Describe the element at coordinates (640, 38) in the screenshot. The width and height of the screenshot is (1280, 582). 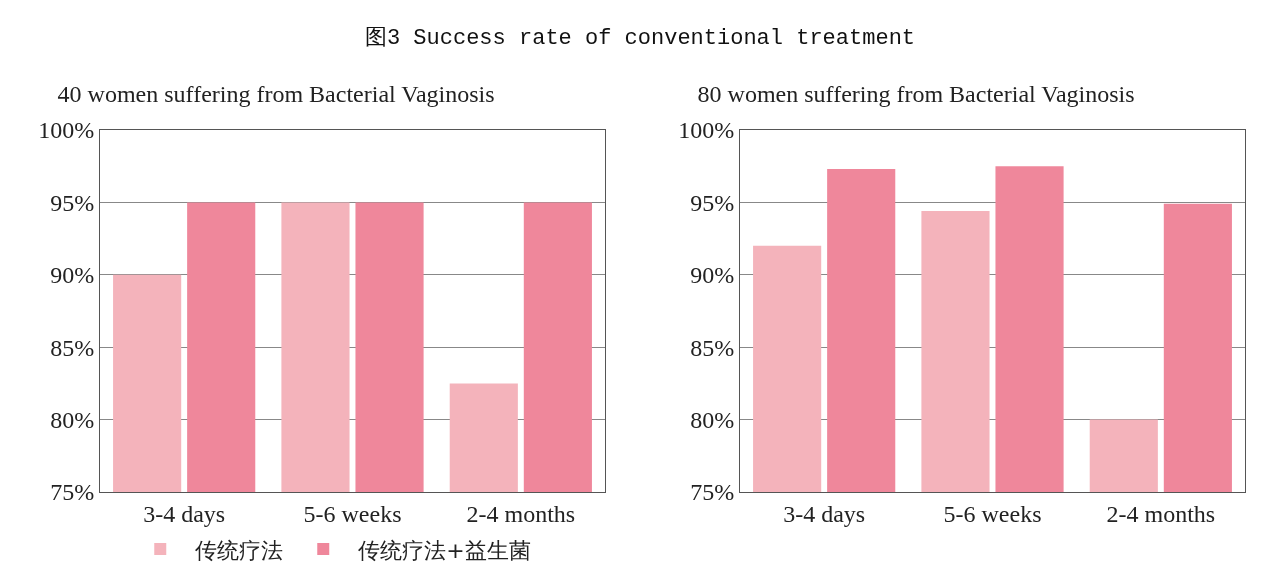
I see `chart-title: 图3 Success rate of conventional treatment` at that location.